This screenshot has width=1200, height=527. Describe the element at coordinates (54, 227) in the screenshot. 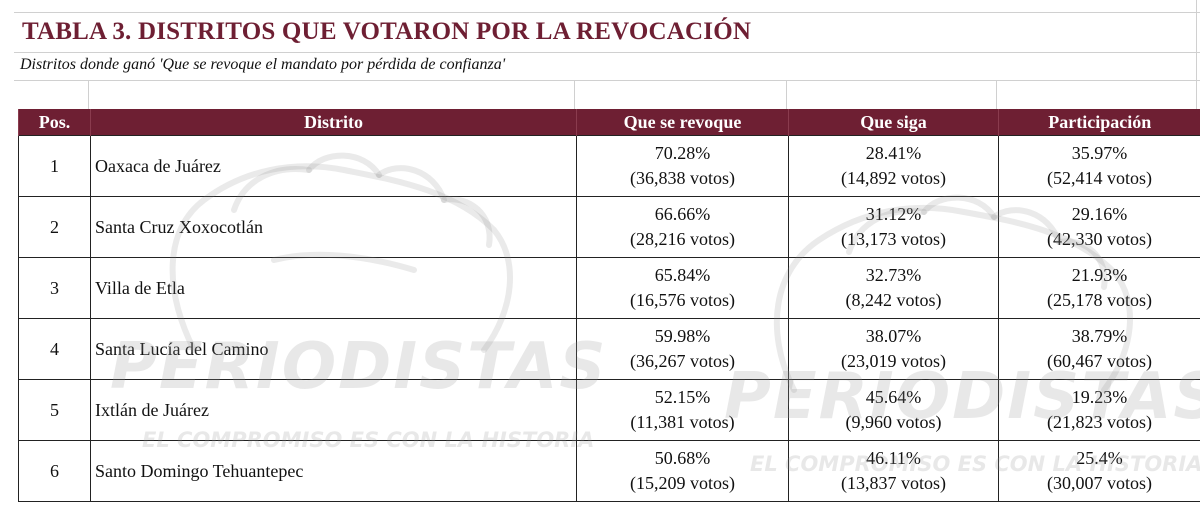

I see `cell-pos: 2` at that location.